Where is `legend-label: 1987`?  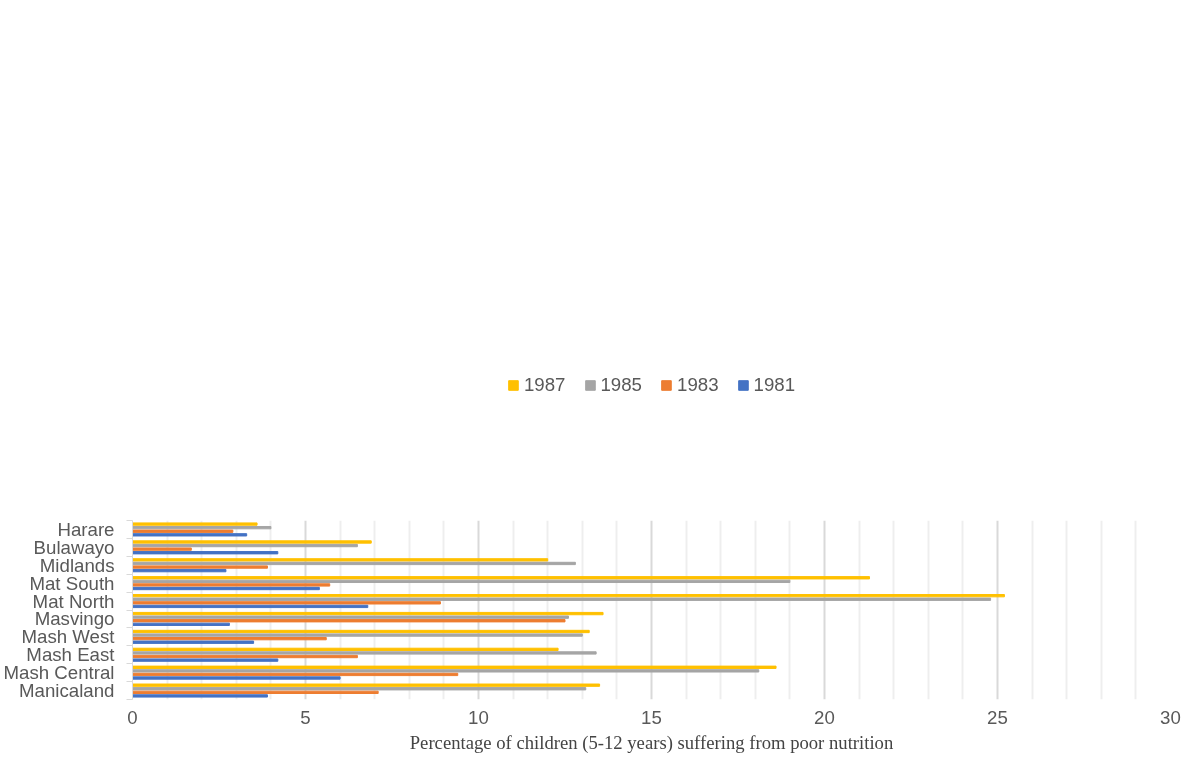
legend-label: 1987 is located at coordinates (544, 384).